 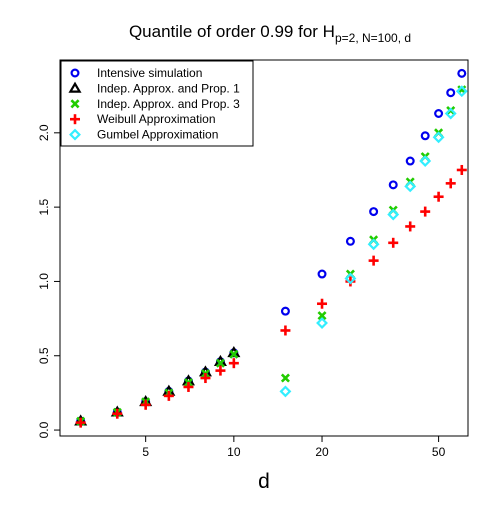 I want to click on chart-title-subscript: p=2, N=100, d, so click(x=373, y=38).